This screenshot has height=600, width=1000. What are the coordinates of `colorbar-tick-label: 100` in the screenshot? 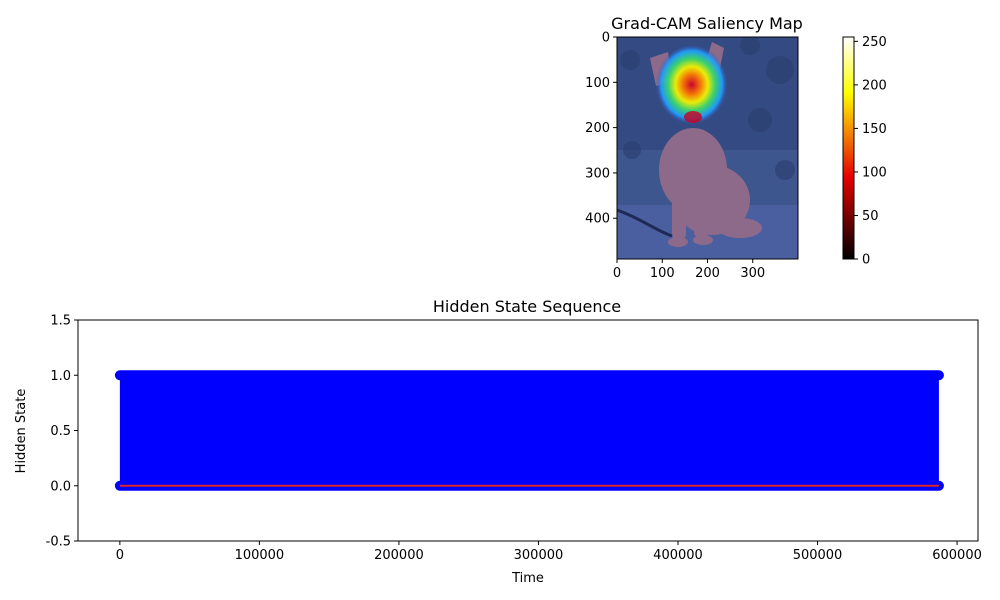 It's located at (874, 172).